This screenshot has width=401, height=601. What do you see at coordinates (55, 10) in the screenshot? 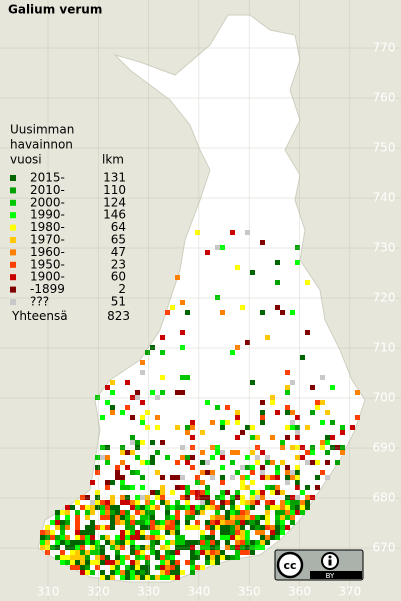
I see `title: Galium verum` at bounding box center [55, 10].